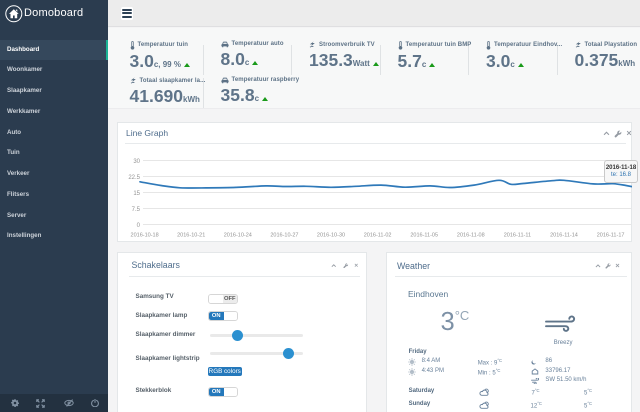 The image size is (640, 412). I want to click on svg-text: 2016-11-08, so click(471, 236).